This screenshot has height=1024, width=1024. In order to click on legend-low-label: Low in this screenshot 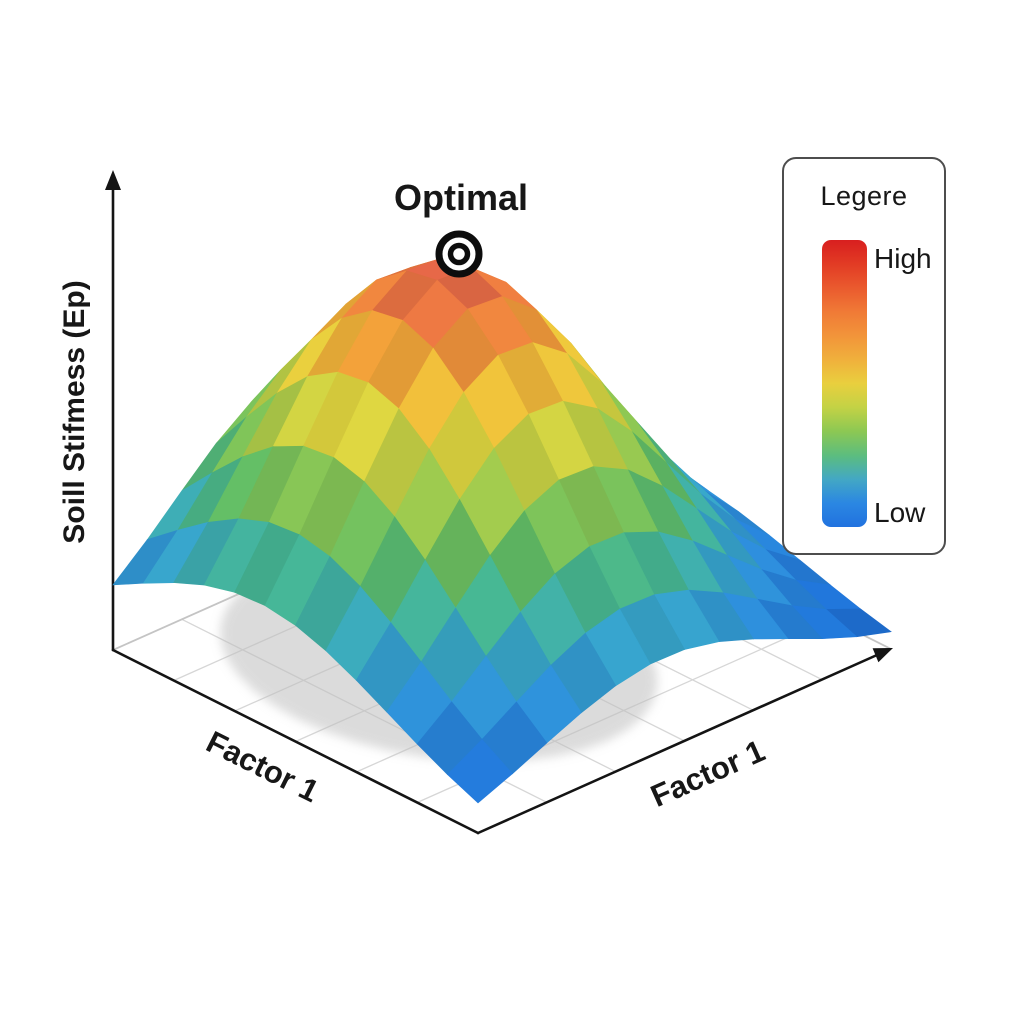, I will do `click(900, 512)`.